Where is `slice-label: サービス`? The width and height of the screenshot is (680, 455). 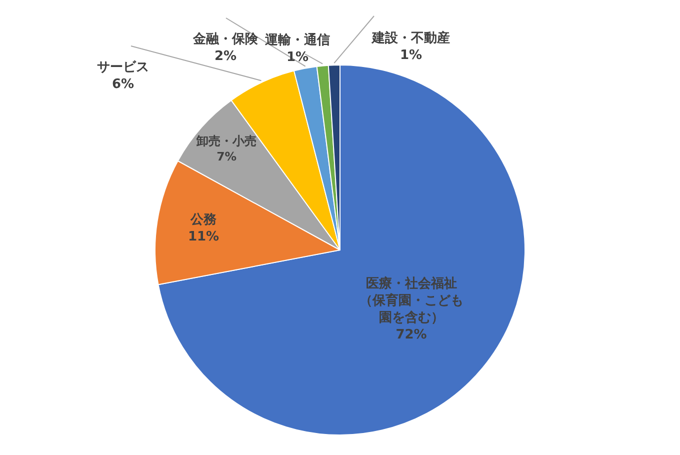
slice-label: サービス is located at coordinates (123, 67).